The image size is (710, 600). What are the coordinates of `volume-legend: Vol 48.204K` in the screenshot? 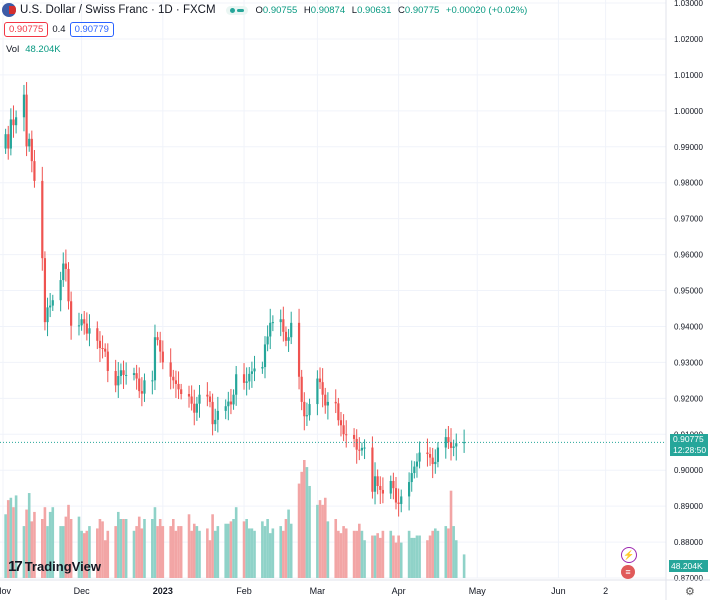 It's located at (33, 49).